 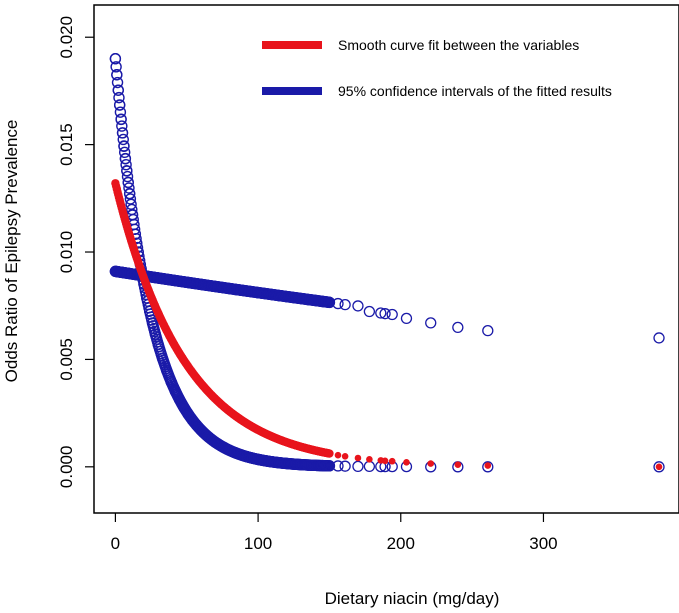 I want to click on legend-label: Smooth curve fit between the variables, so click(x=458, y=45).